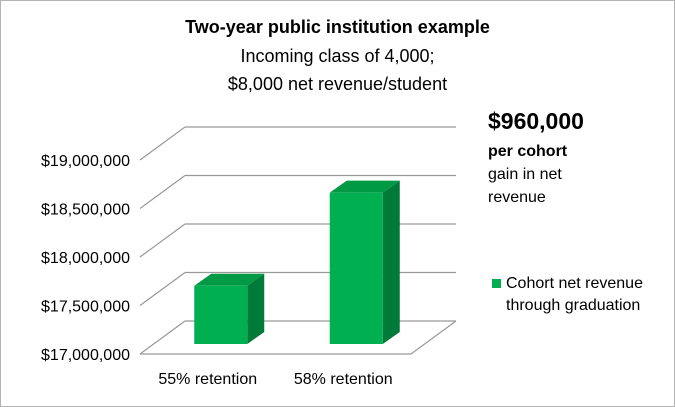  Describe the element at coordinates (275, 379) in the screenshot. I see `x-axis-categories: 55% retention 58% retention` at that location.